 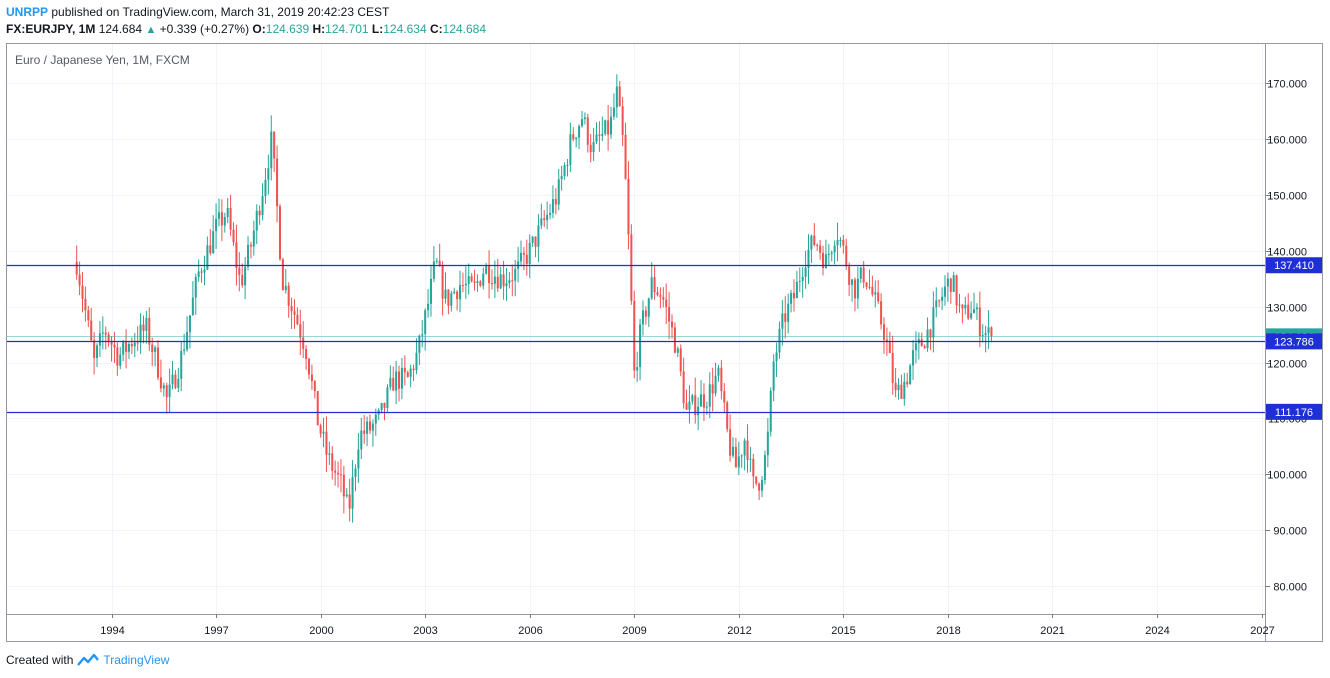 I want to click on y-tick-label: 140.000, so click(x=1287, y=253).